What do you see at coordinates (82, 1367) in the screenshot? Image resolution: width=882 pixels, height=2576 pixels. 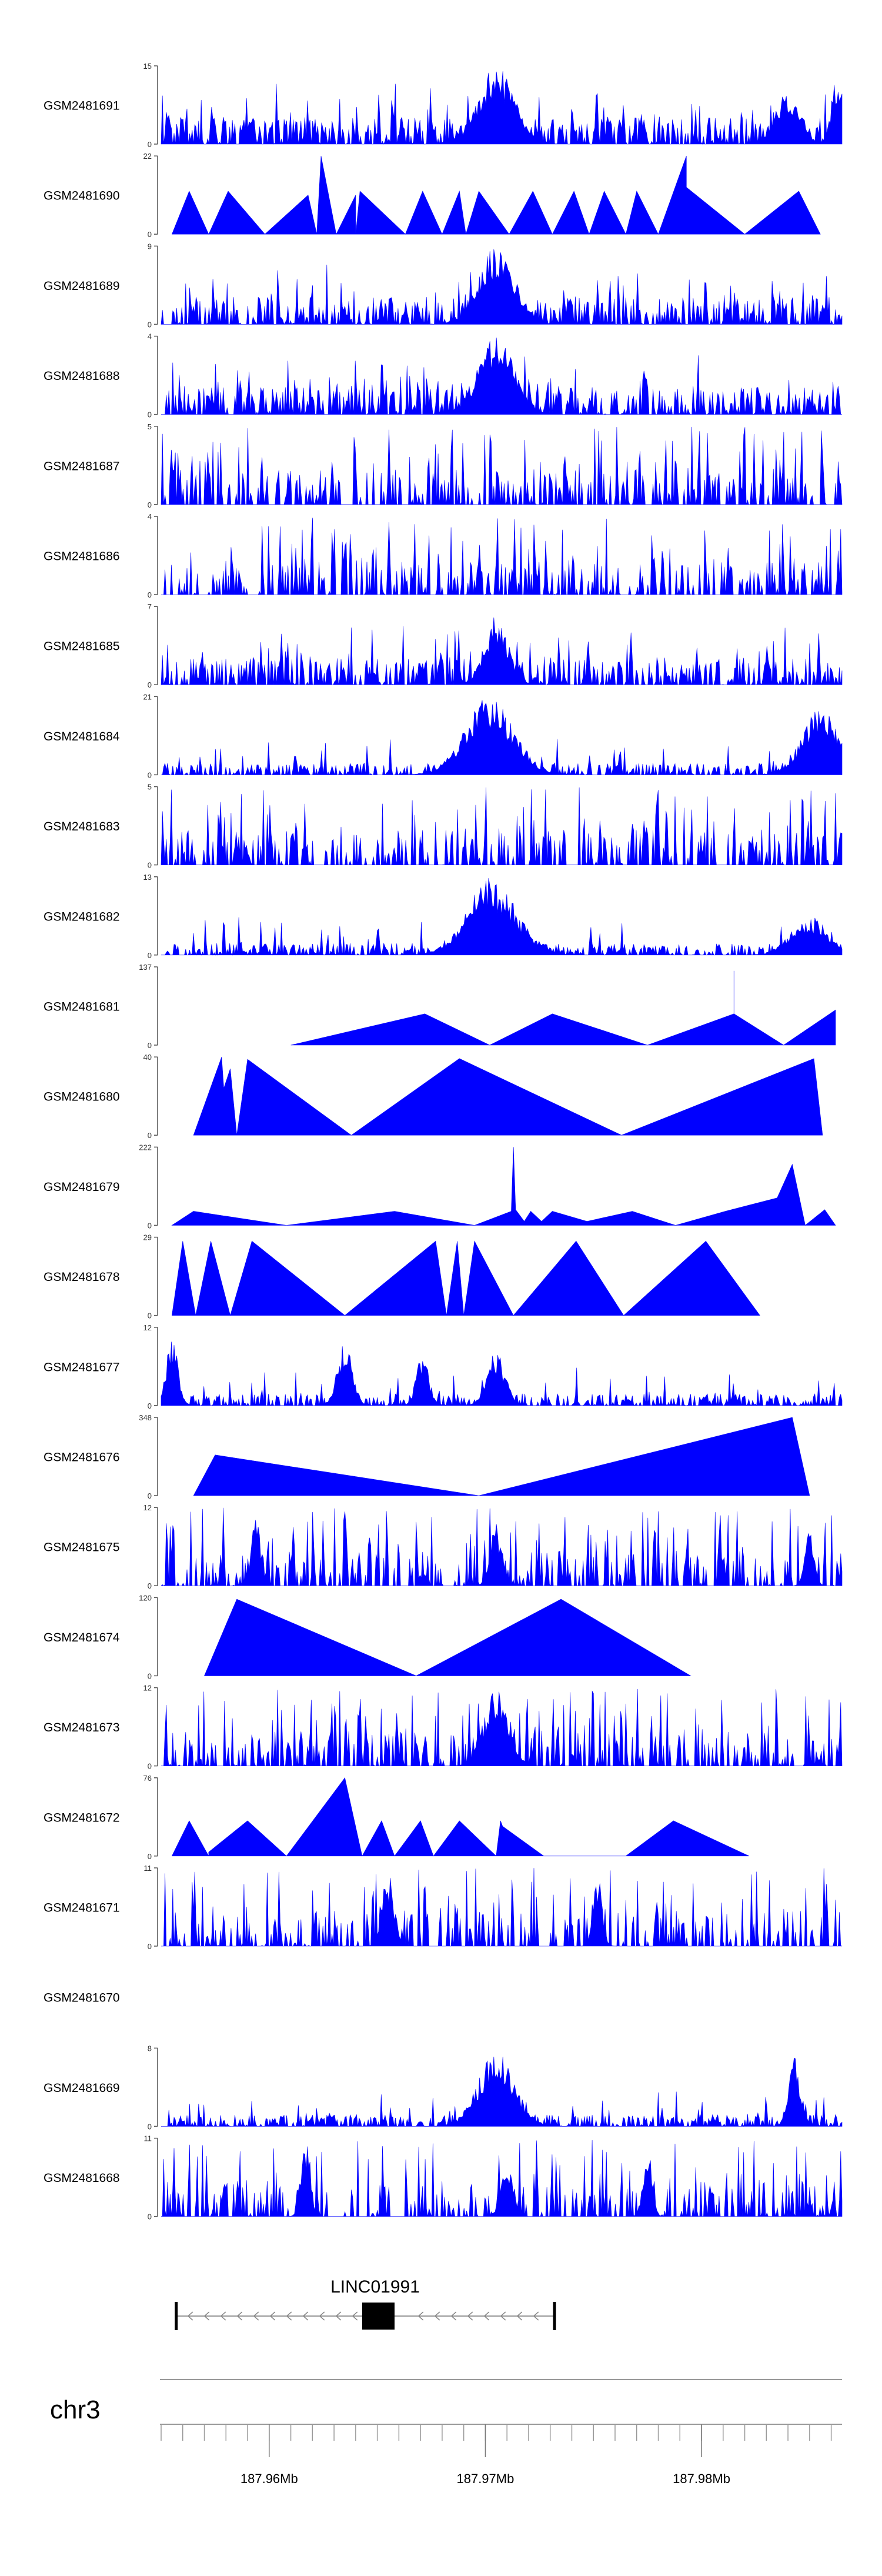 I see `track-label: GSM2481677` at bounding box center [82, 1367].